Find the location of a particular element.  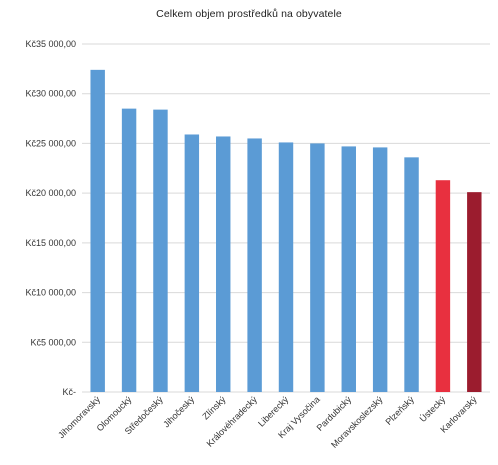

x-category-label: Ústecký is located at coordinates (433, 409).